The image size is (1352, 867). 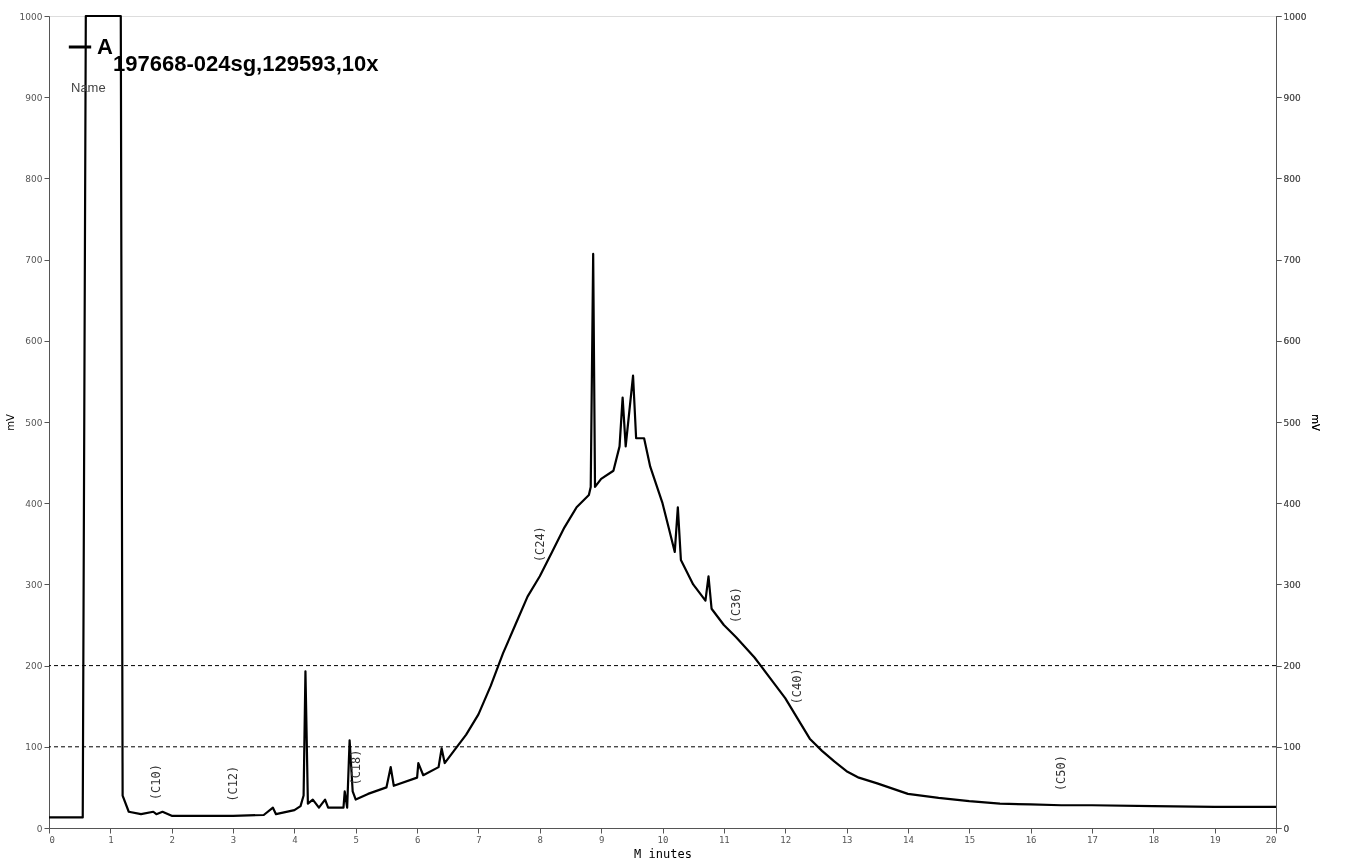 I want to click on annotation: (C36), so click(x=736, y=605).